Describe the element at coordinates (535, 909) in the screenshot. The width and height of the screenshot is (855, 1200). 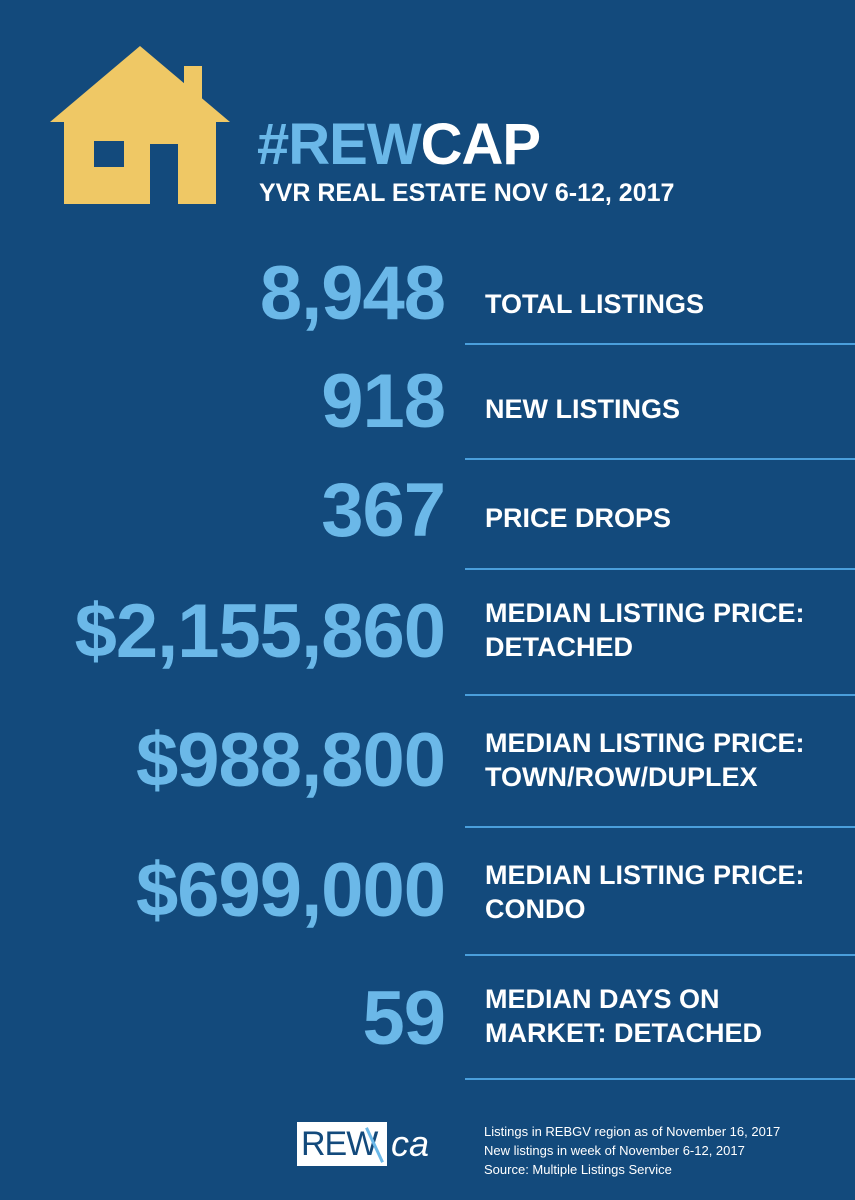
I see `stat-label-line2: CONDO` at that location.